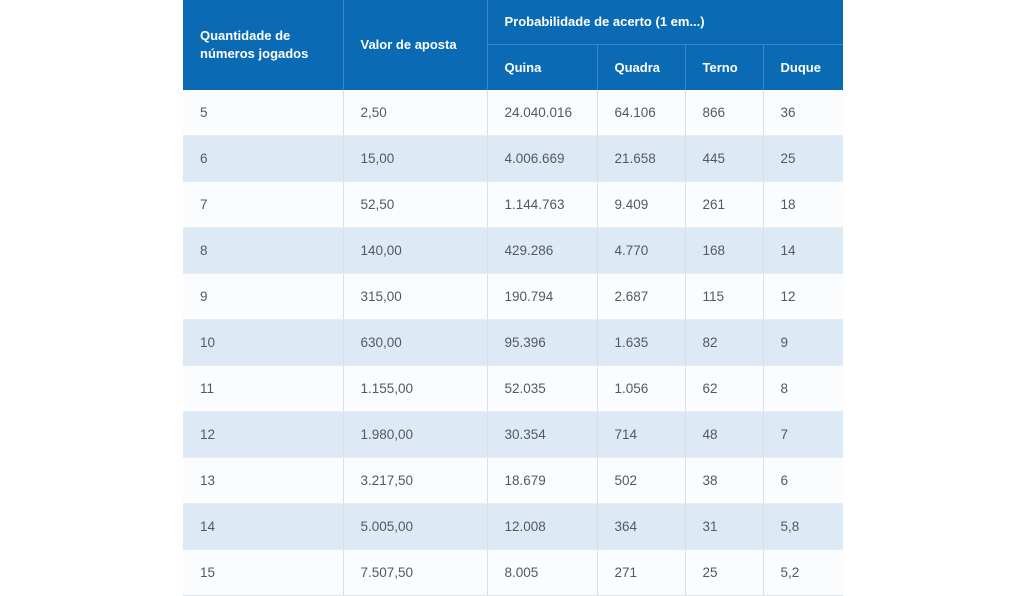  Describe the element at coordinates (542, 480) in the screenshot. I see `cell-quina: 18.679` at that location.